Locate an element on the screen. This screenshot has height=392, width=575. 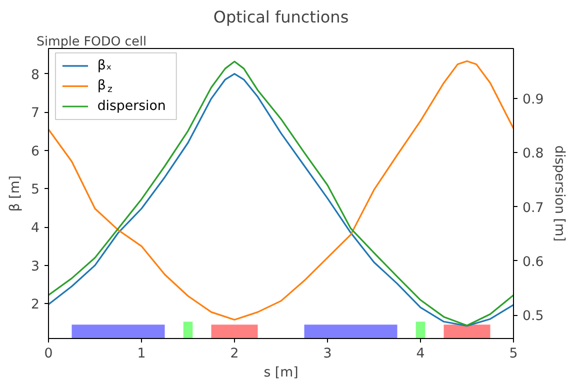
x-tick-label: 0 is located at coordinates (48, 354).